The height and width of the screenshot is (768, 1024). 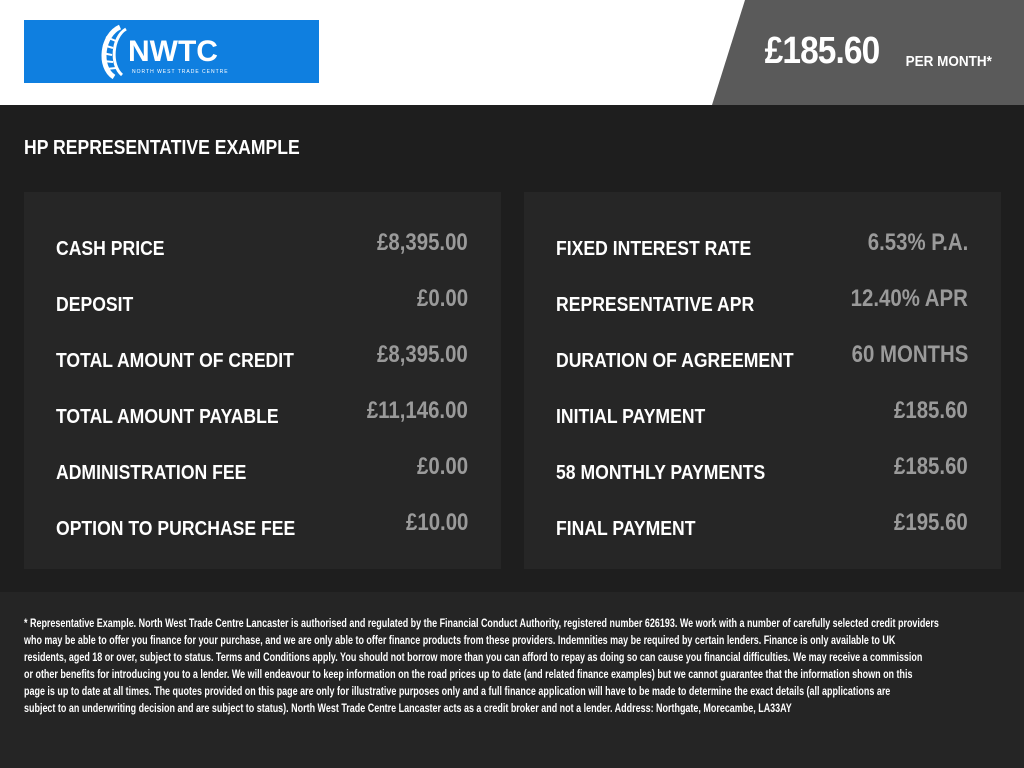 What do you see at coordinates (436, 522) in the screenshot?
I see `finance-row-value: £10.00` at bounding box center [436, 522].